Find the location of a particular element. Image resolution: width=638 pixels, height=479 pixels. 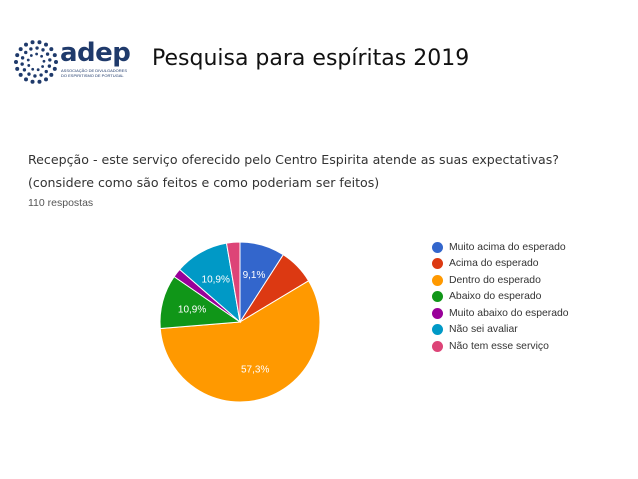

legend-item: Abaixo do esperado is located at coordinates (532, 297).